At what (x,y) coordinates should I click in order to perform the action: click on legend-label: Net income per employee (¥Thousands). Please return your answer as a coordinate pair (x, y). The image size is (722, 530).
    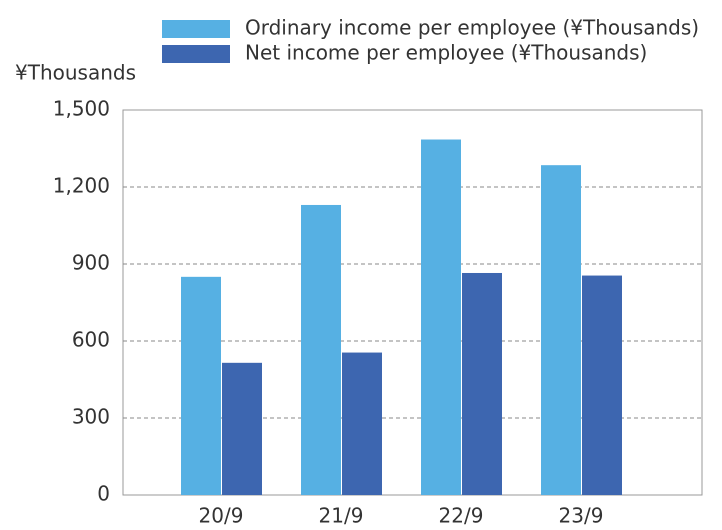
    Looking at the image, I should click on (446, 53).